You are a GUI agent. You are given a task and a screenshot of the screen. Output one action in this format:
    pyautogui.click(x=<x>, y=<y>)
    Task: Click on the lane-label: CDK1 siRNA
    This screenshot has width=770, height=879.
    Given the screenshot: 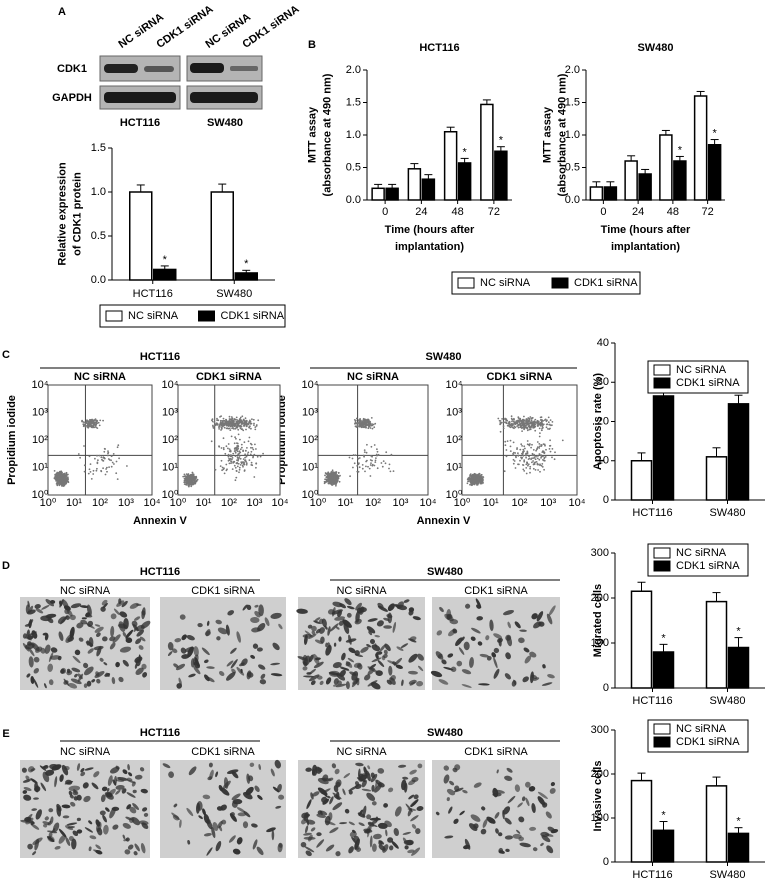 What is the action you would take?
    pyautogui.click(x=271, y=27)
    